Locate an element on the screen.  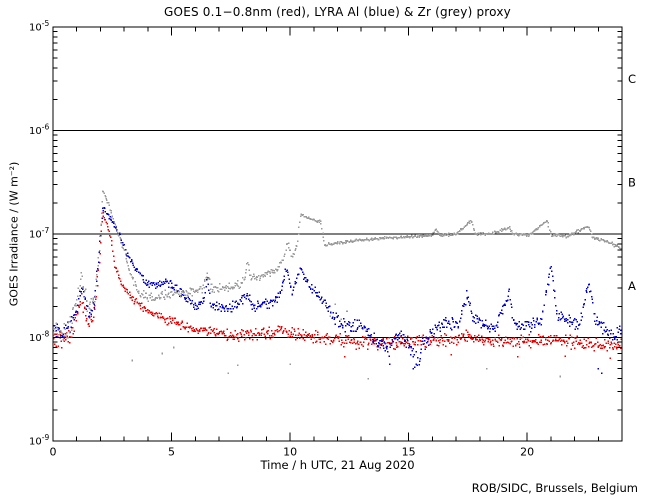
flare-class-label-B: B is located at coordinates (632, 182).